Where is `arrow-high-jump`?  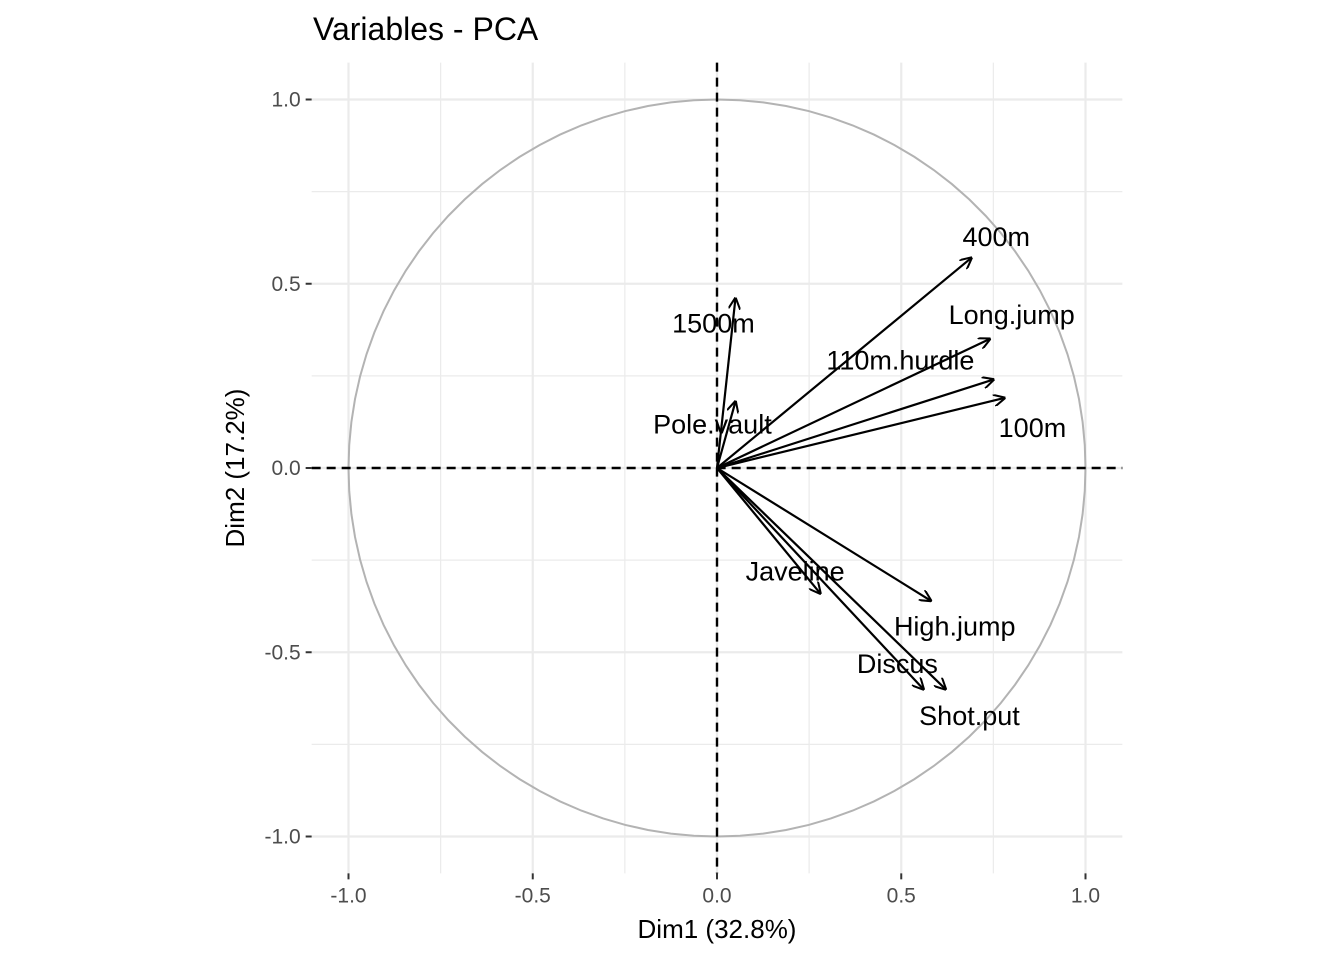 arrow-high-jump is located at coordinates (823, 534).